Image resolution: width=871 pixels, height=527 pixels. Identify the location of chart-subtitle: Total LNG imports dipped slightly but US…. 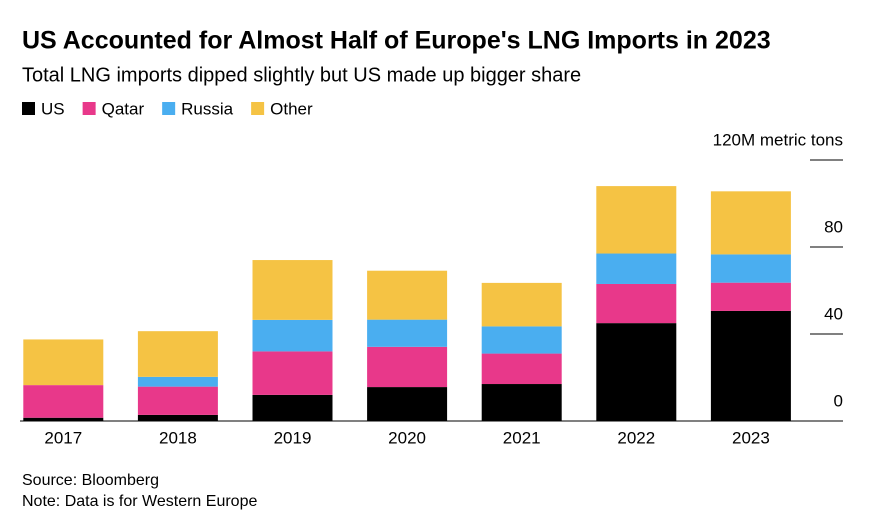
(301, 75).